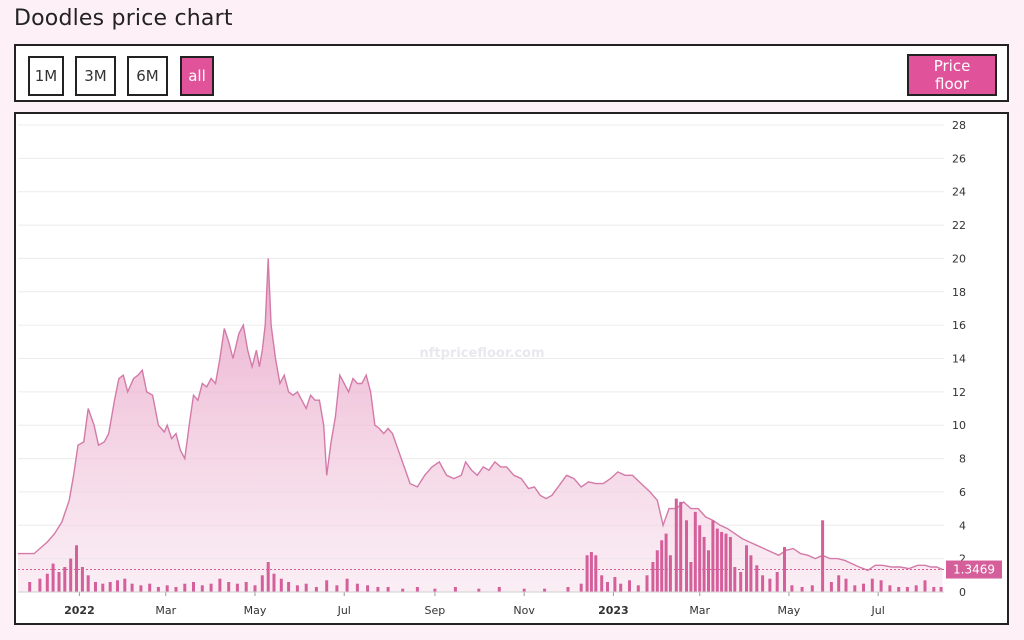 The width and height of the screenshot is (1024, 640). Describe the element at coordinates (959, 258) in the screenshot. I see `y-tick-label: 20` at that location.